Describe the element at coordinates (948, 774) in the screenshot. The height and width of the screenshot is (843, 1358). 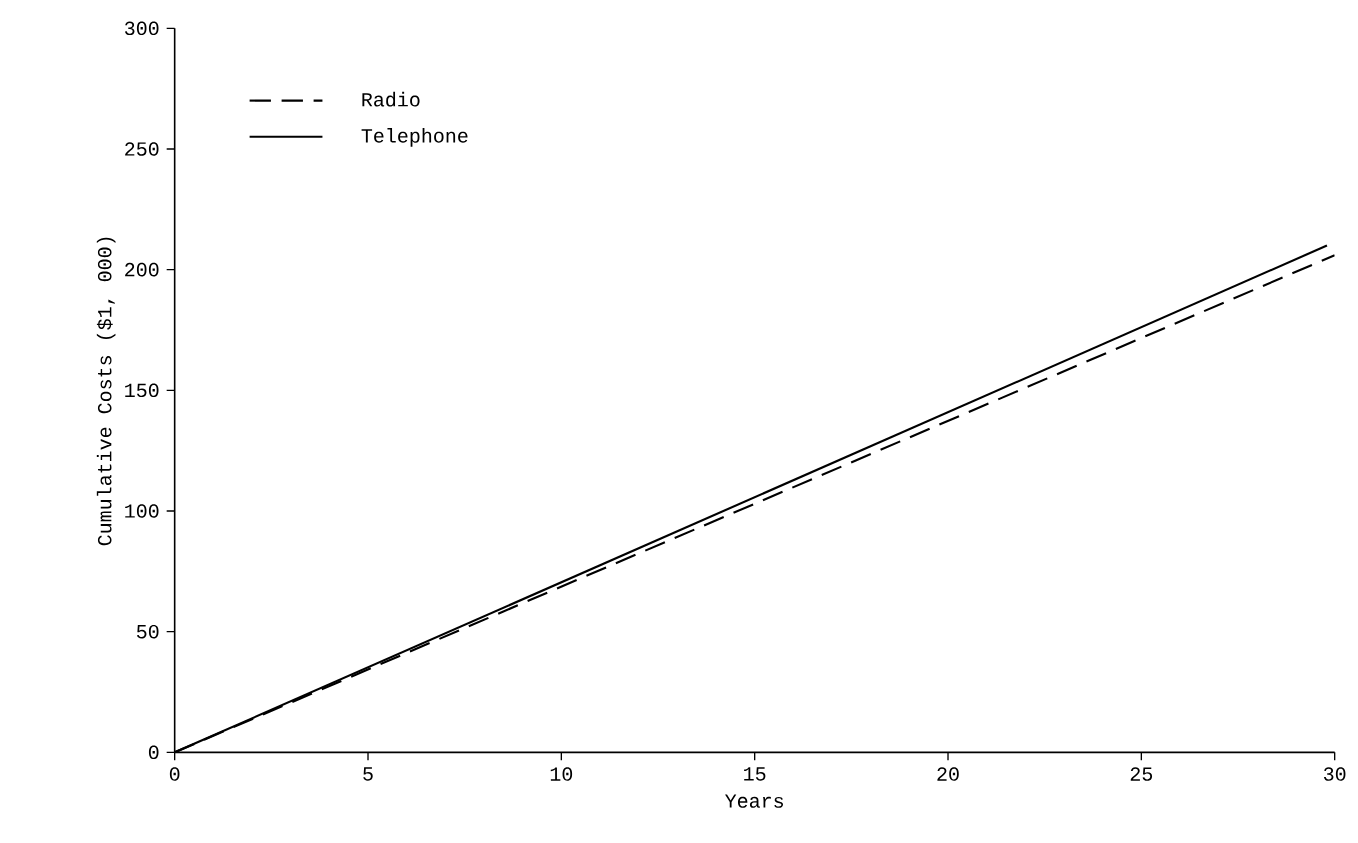
I see `x-tick-label: 20` at that location.